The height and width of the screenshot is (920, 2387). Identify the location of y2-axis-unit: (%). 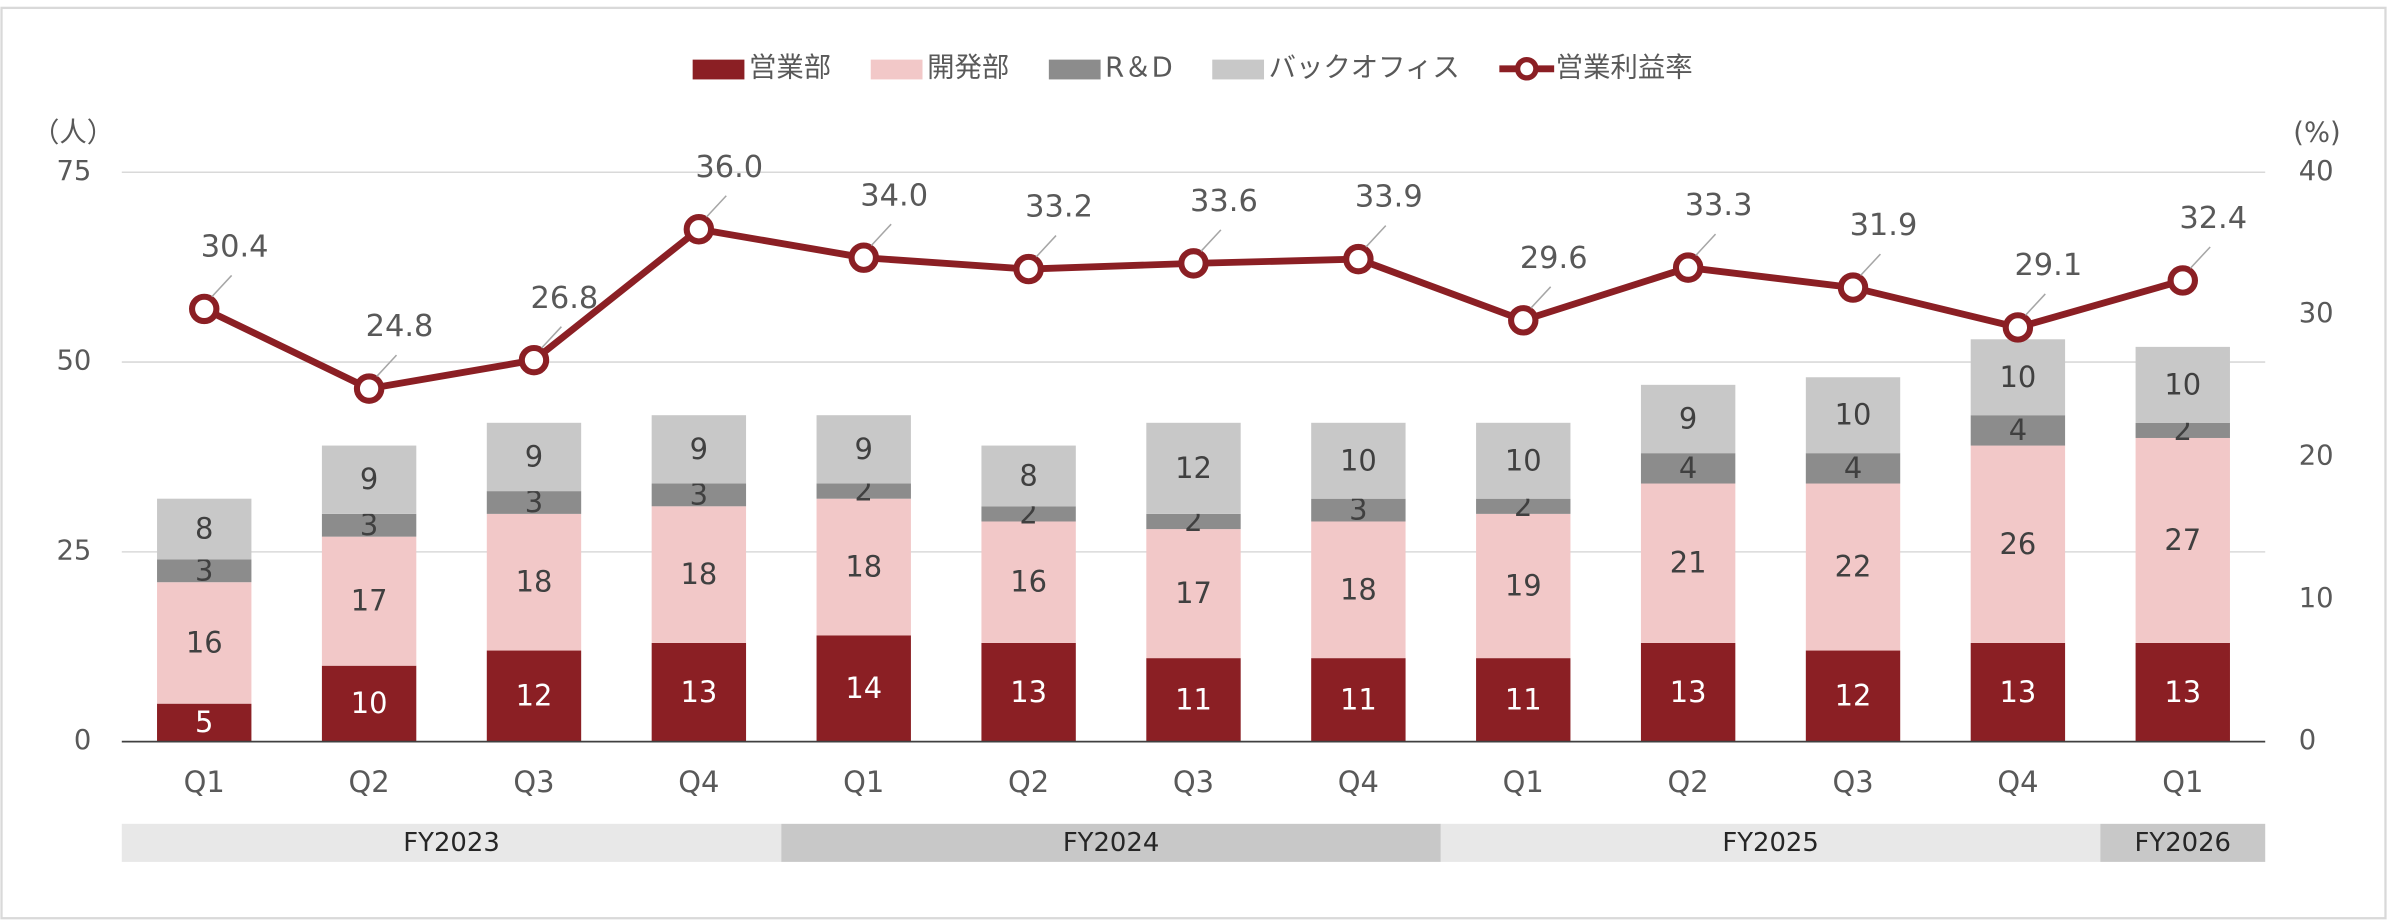
(2316, 133).